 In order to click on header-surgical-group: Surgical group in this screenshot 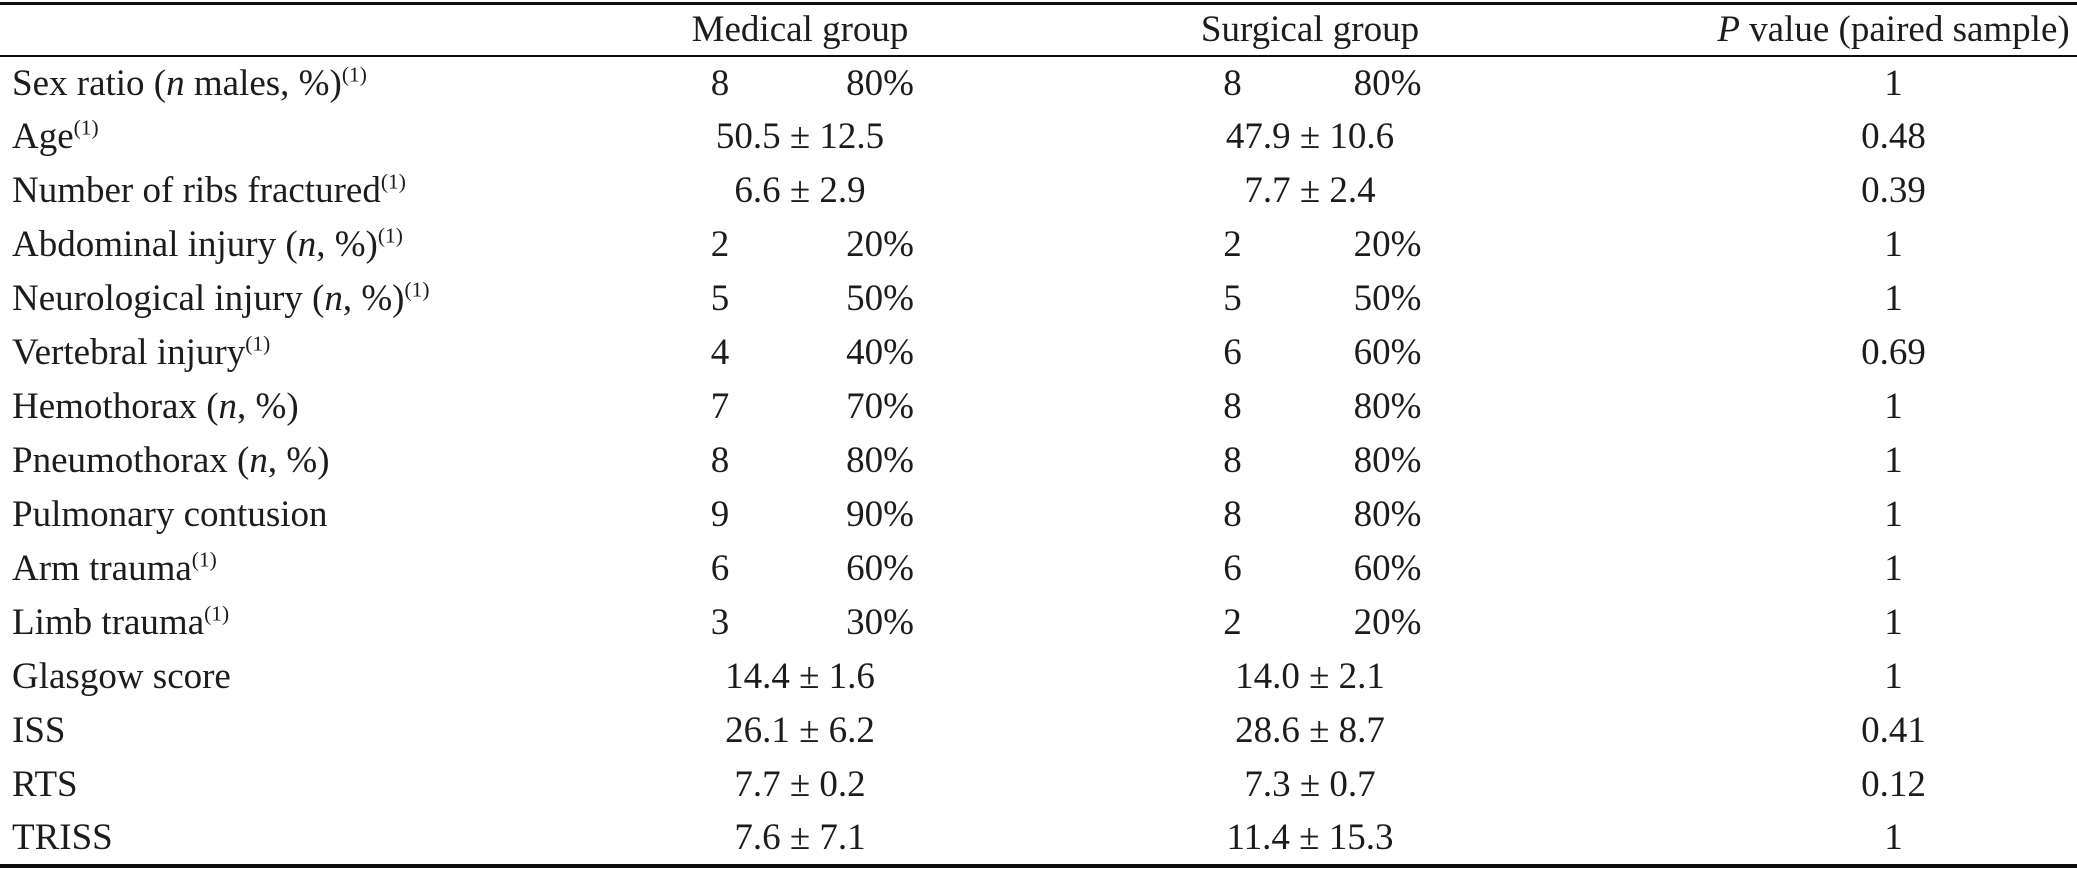, I will do `click(1310, 30)`.